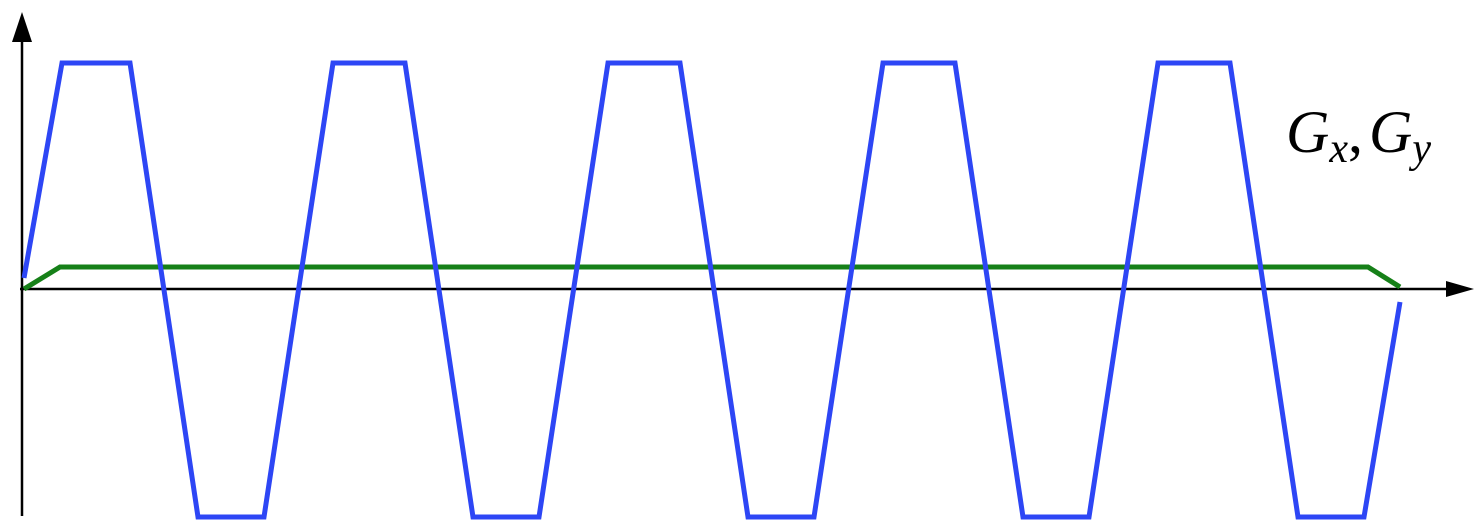  What do you see at coordinates (1390, 132) in the screenshot?
I see `label-g2: G` at bounding box center [1390, 132].